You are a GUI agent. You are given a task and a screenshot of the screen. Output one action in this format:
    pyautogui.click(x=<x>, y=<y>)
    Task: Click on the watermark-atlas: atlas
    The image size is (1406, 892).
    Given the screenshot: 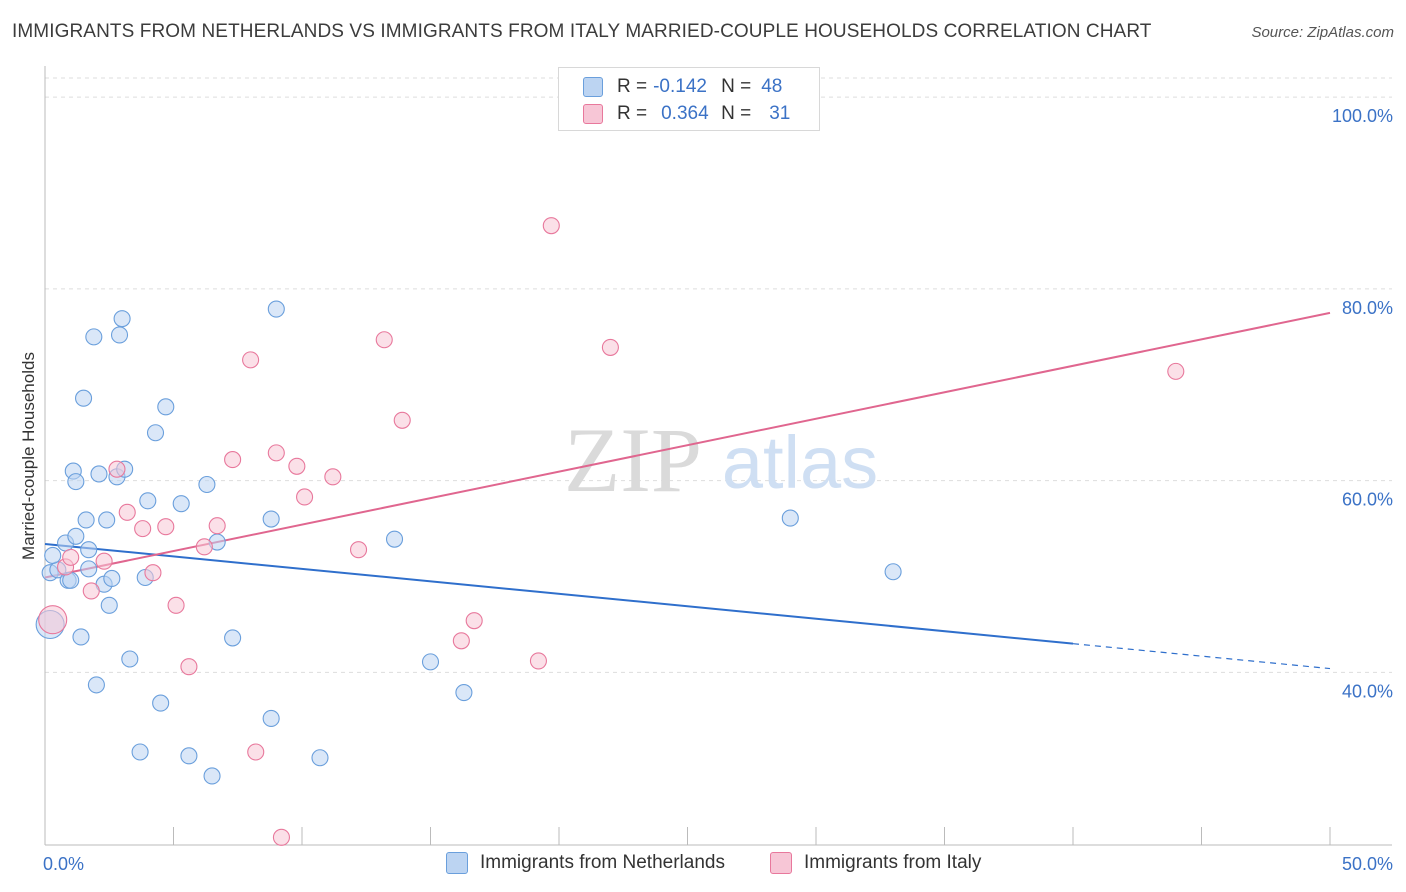 What is the action you would take?
    pyautogui.click(x=800, y=462)
    